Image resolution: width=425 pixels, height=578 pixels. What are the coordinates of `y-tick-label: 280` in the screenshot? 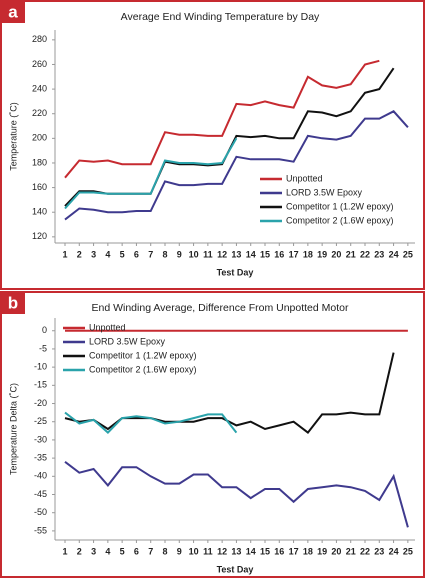 It's located at (39, 39).